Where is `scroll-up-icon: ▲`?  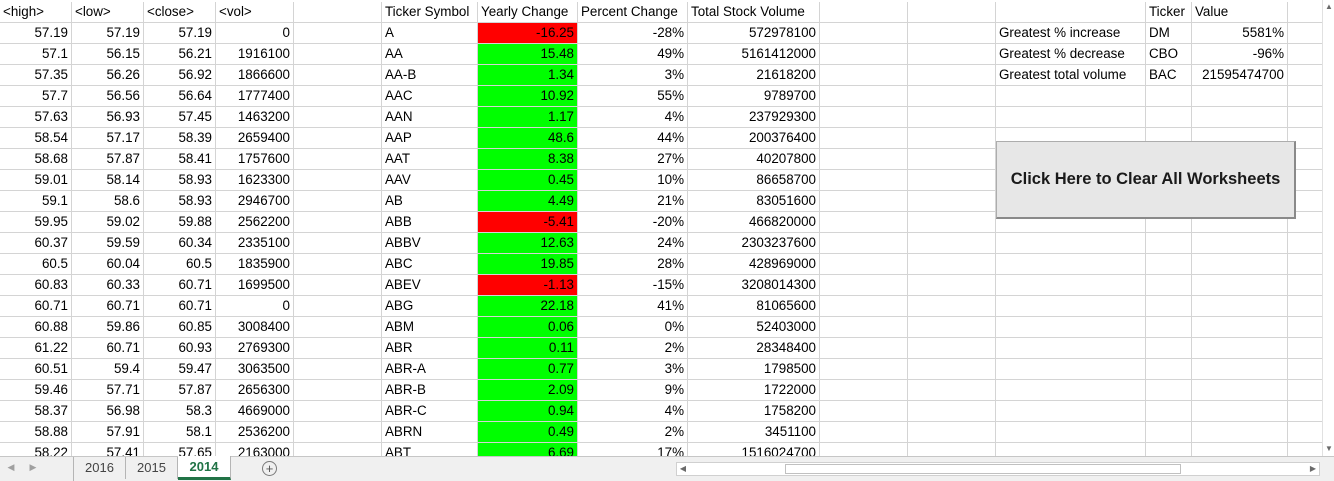
scroll-up-icon: ▲ is located at coordinates (1329, 6).